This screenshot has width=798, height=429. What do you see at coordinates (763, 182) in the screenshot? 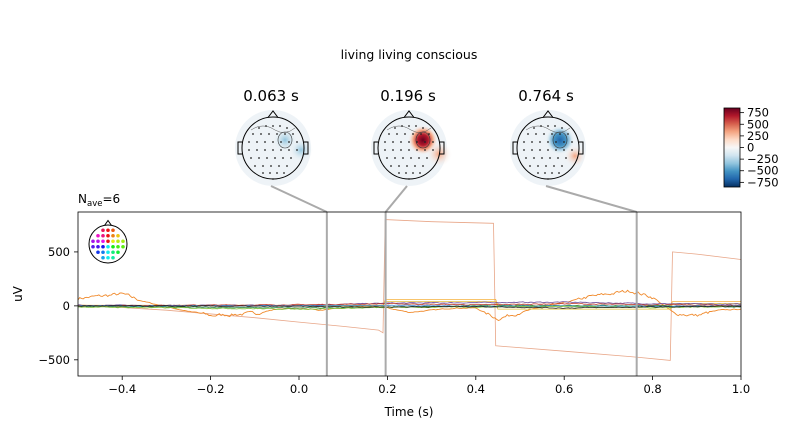
I see `colorbar-tick-label: −750` at bounding box center [763, 182].